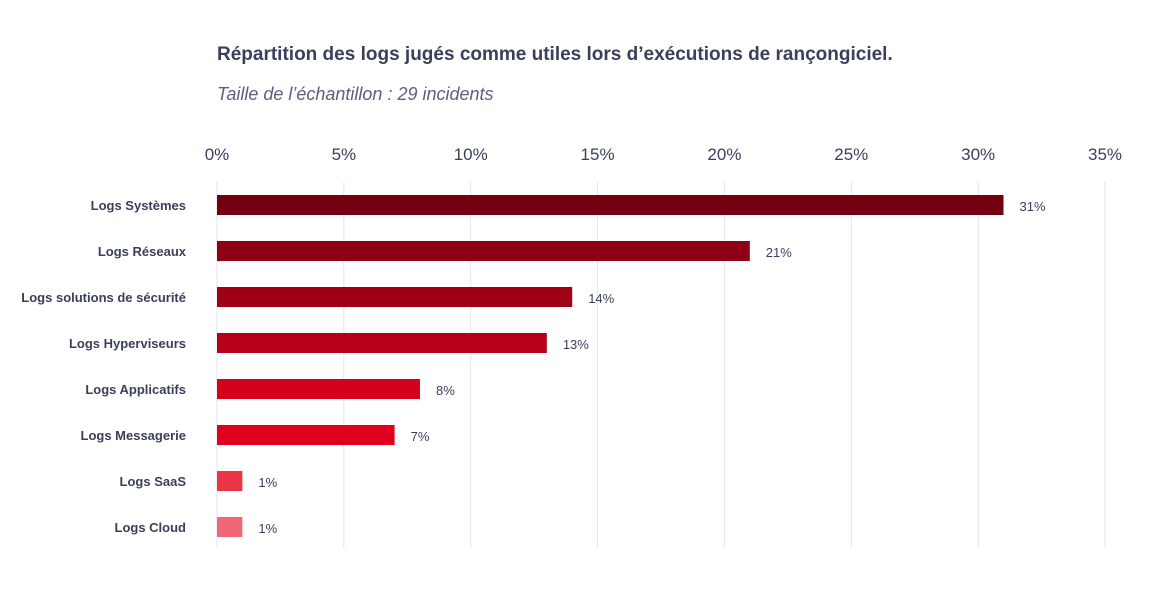  I want to click on category-label: Logs Réseaux, so click(142, 251).